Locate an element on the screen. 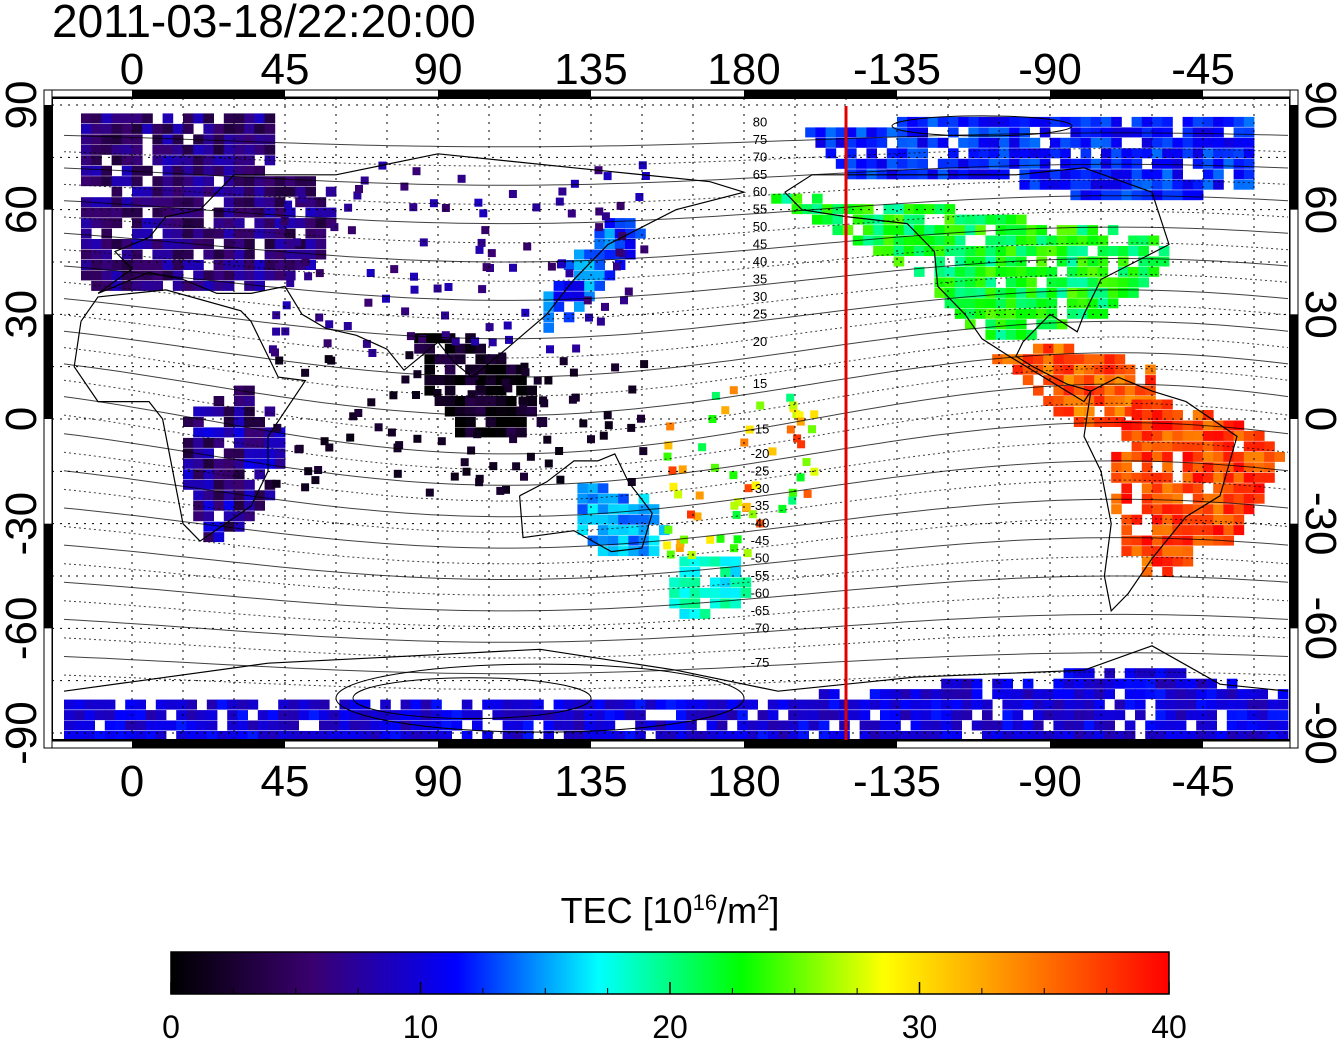 The width and height of the screenshot is (1340, 1042). lon-tick-bottom: 180 is located at coordinates (743, 781).